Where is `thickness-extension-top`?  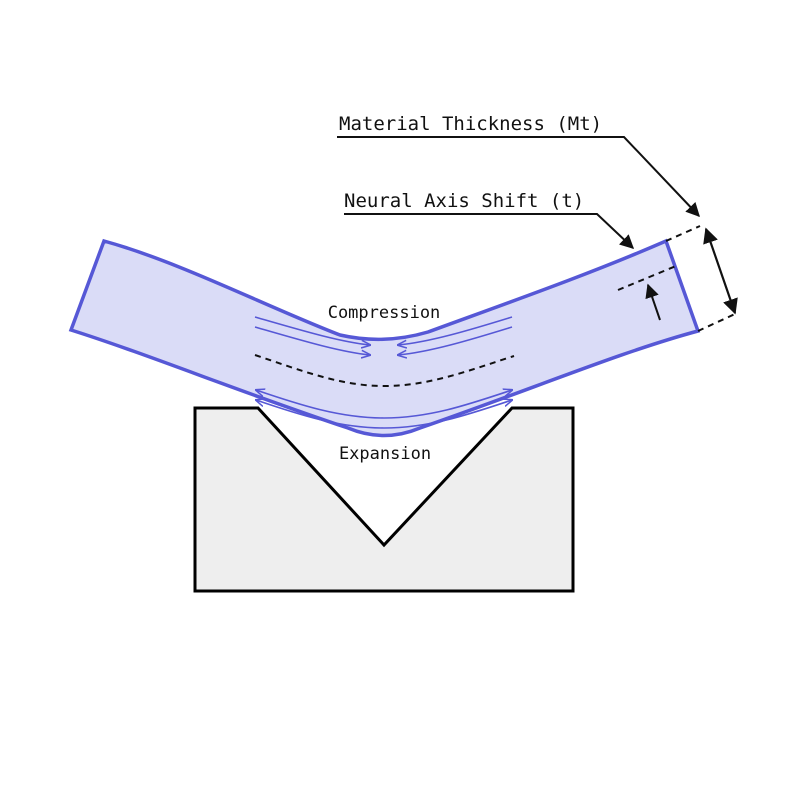
thickness-extension-top is located at coordinates (683, 233).